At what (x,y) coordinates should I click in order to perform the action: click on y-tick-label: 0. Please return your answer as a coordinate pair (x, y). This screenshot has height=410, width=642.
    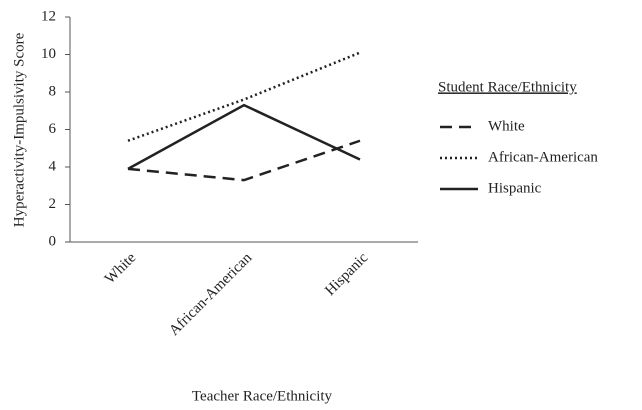
    Looking at the image, I should click on (53, 241).